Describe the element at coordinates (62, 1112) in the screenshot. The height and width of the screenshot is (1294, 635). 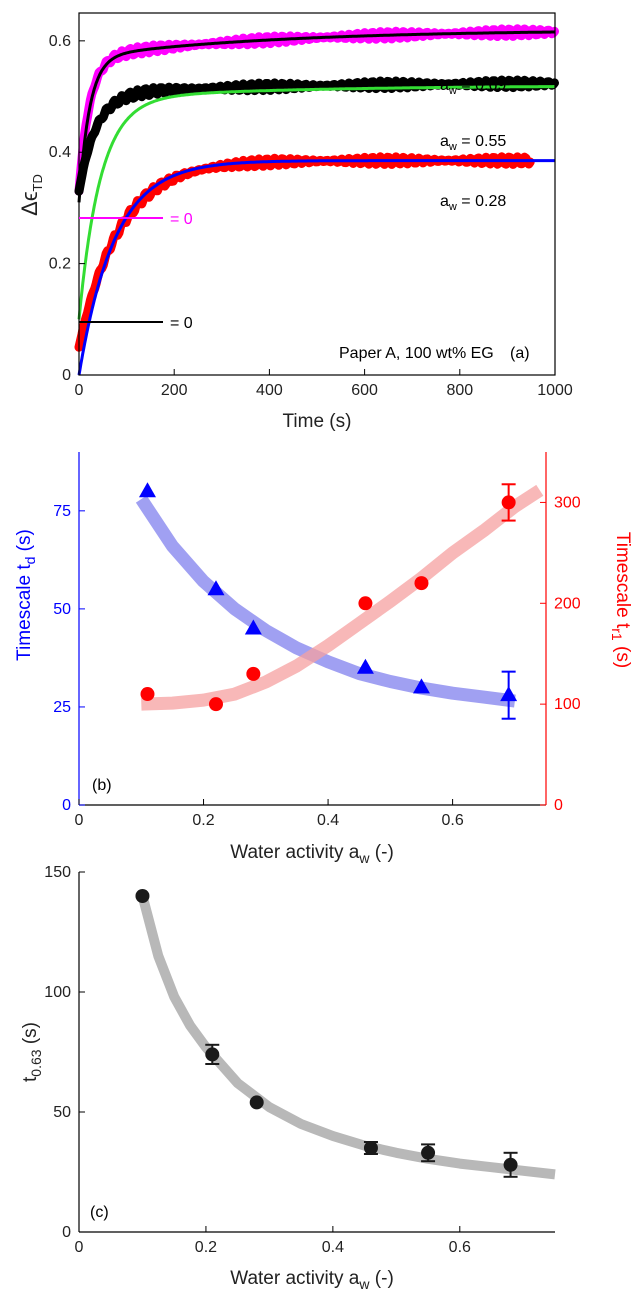
I see `y-tick-label: 50` at that location.